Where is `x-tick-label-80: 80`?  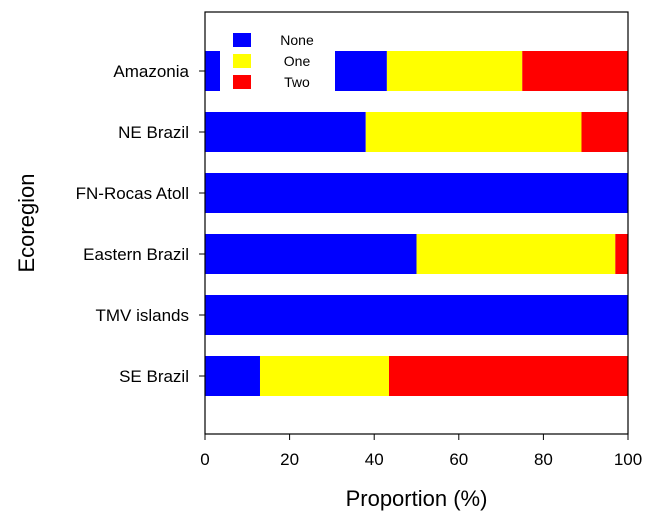 x-tick-label-80: 80 is located at coordinates (543, 459).